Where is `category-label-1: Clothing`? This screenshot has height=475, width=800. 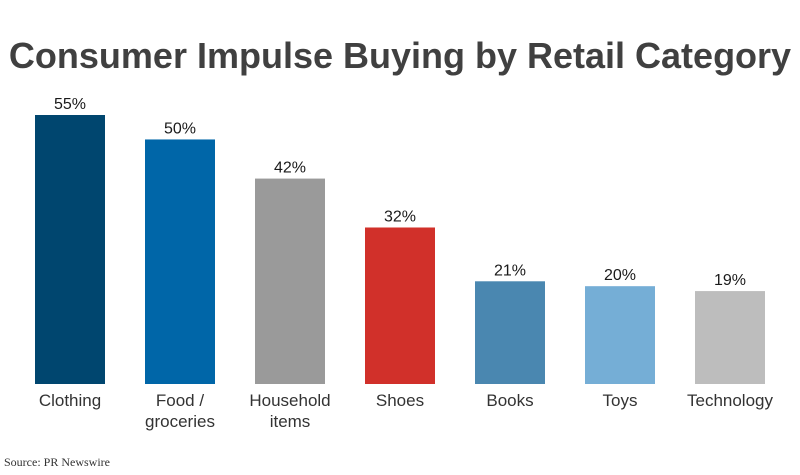
category-label-1: Clothing is located at coordinates (70, 400).